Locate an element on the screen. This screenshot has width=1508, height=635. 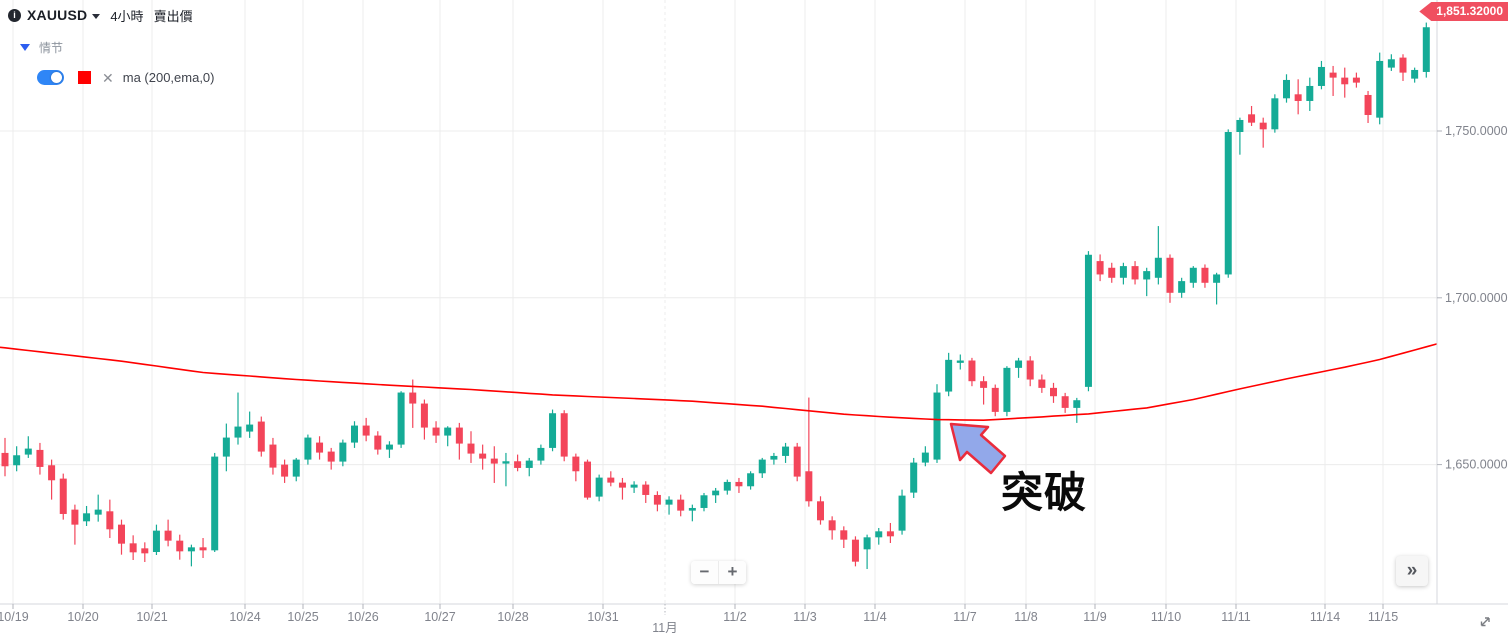
time-axis-label: 10/28 is located at coordinates (512, 617).